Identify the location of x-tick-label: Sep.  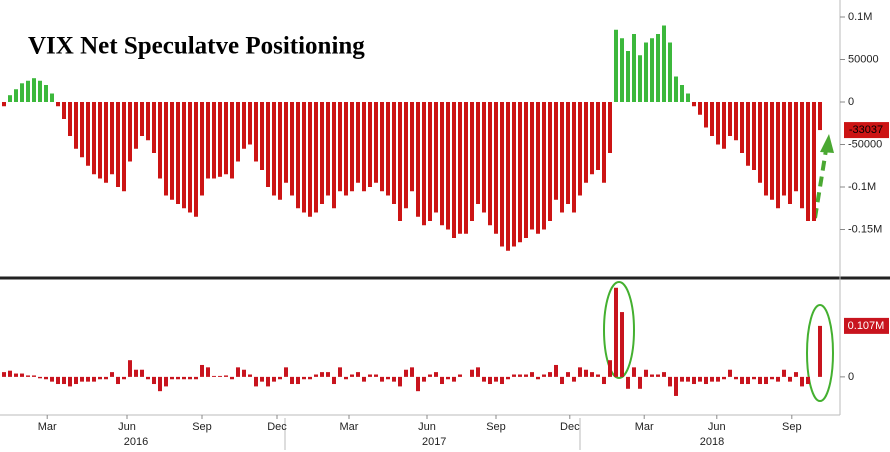
(496, 427).